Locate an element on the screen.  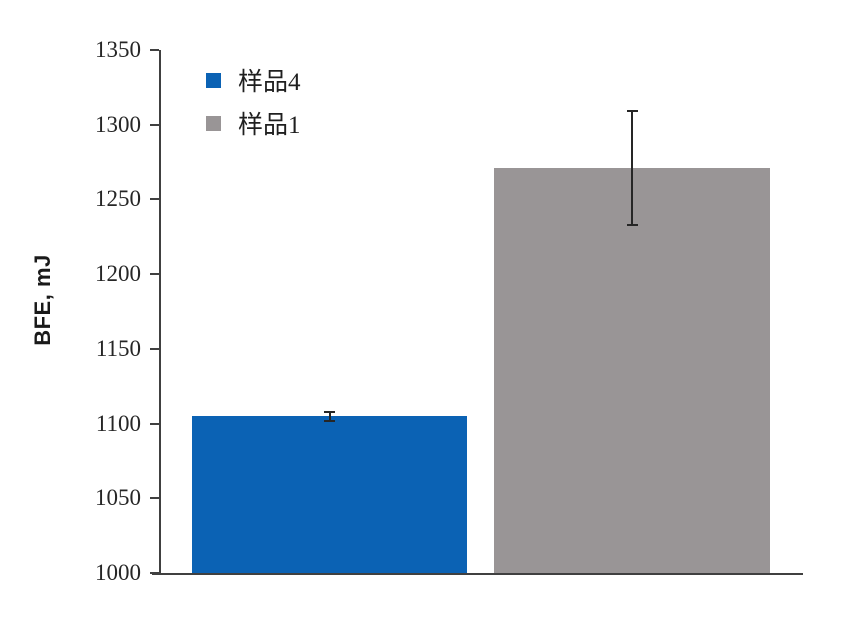
legend-label: 样品1 is located at coordinates (269, 125).